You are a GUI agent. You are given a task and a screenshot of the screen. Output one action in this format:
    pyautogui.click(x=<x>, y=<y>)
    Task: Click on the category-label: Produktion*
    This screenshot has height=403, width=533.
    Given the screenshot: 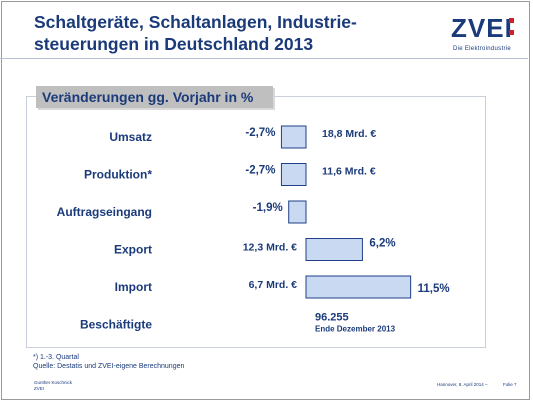 What is the action you would take?
    pyautogui.click(x=118, y=175)
    